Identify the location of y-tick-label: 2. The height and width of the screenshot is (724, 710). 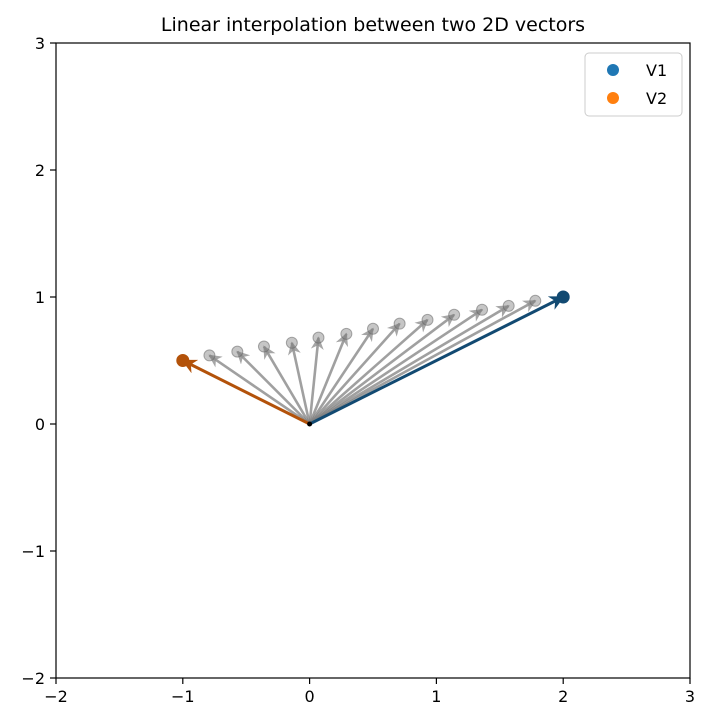
(40, 170).